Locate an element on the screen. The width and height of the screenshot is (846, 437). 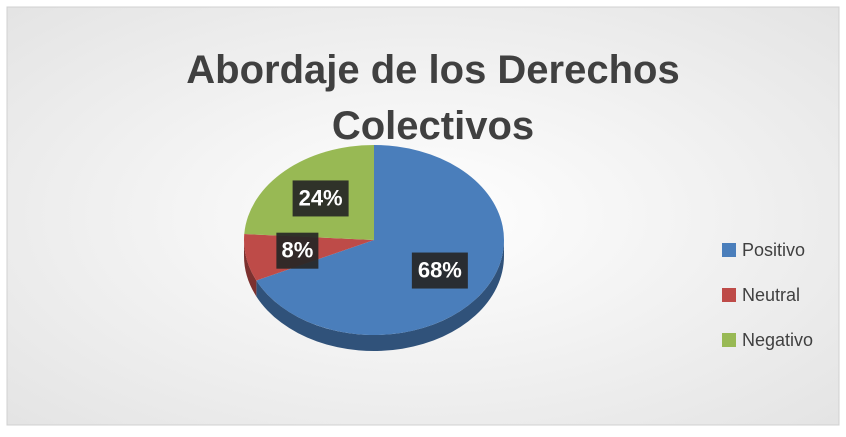
chart-title: Abordaje de los Derechos Colectivos is located at coordinates (432, 98).